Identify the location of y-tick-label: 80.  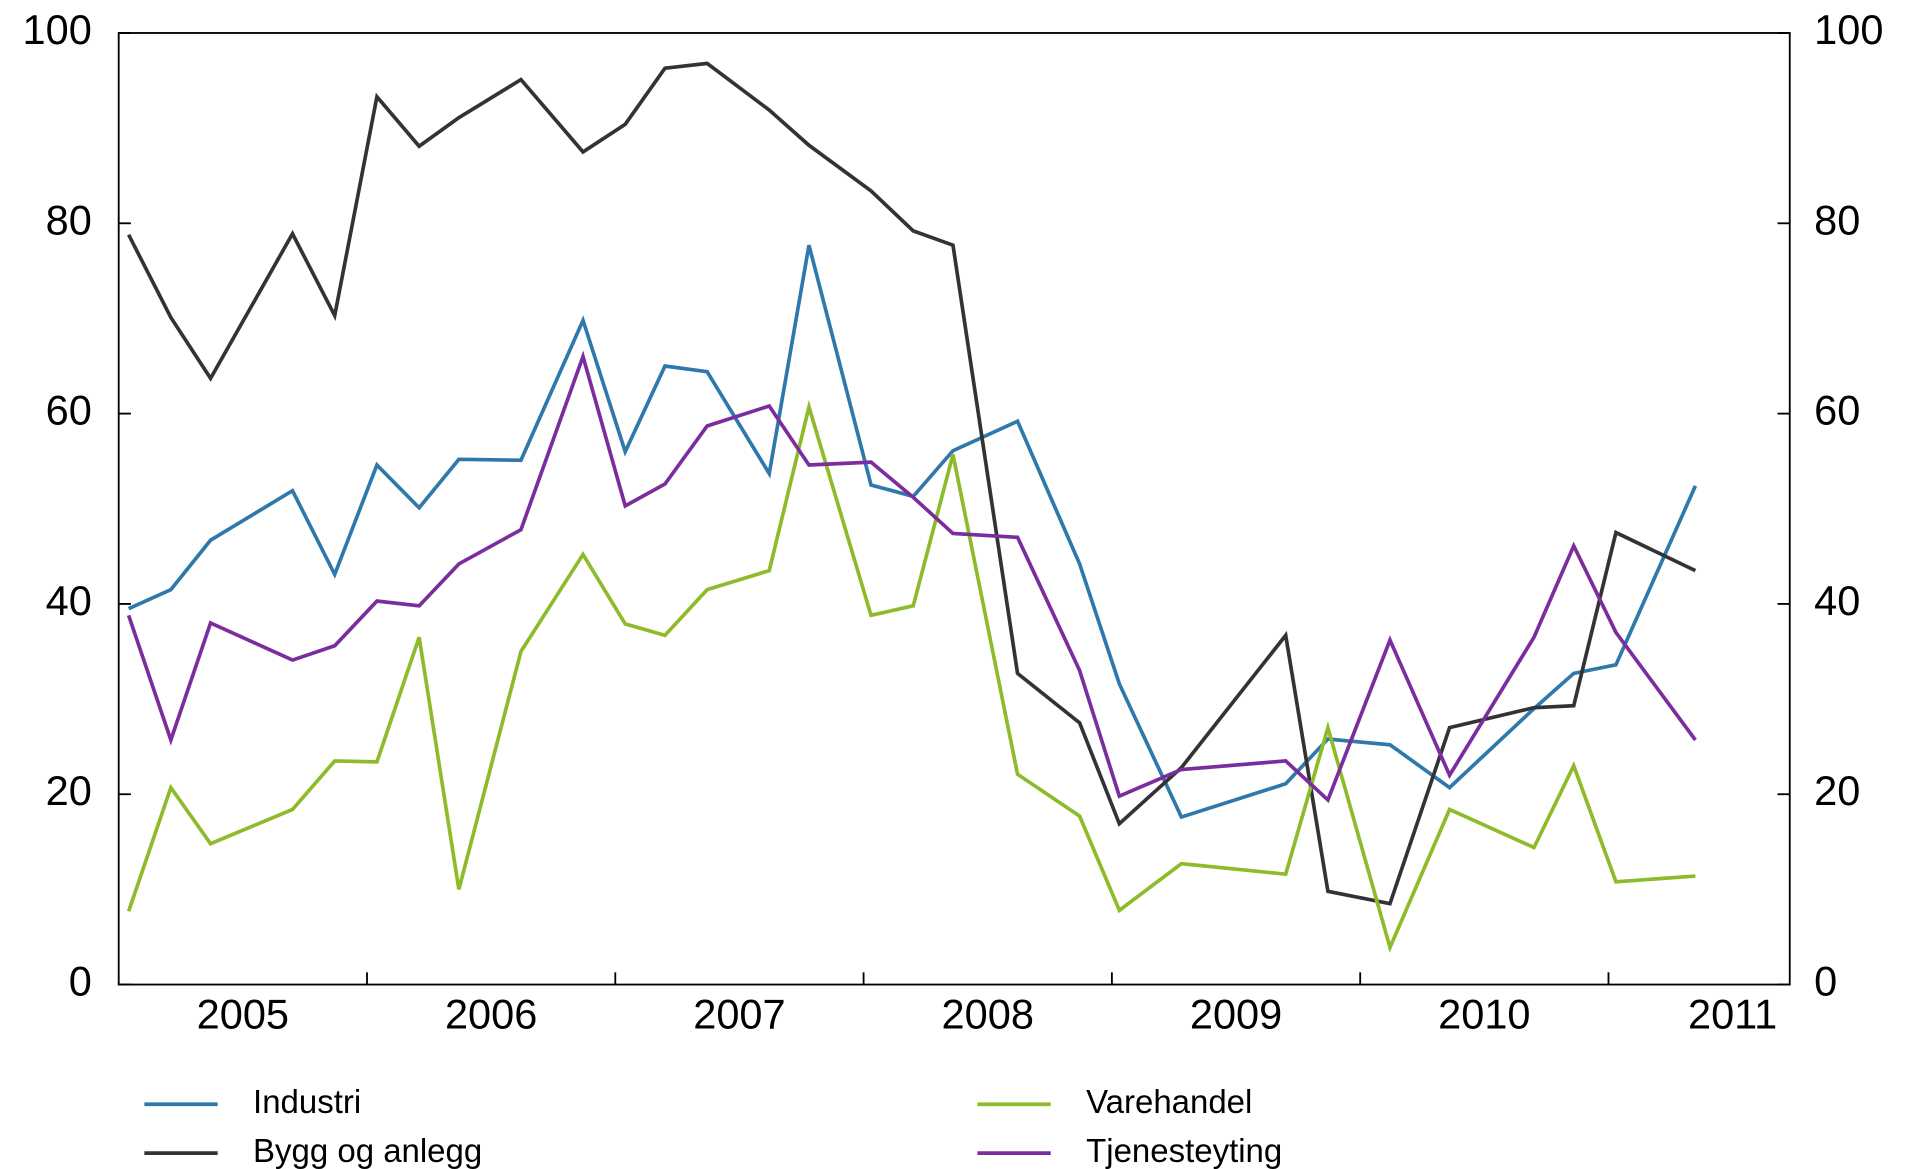
(69, 219).